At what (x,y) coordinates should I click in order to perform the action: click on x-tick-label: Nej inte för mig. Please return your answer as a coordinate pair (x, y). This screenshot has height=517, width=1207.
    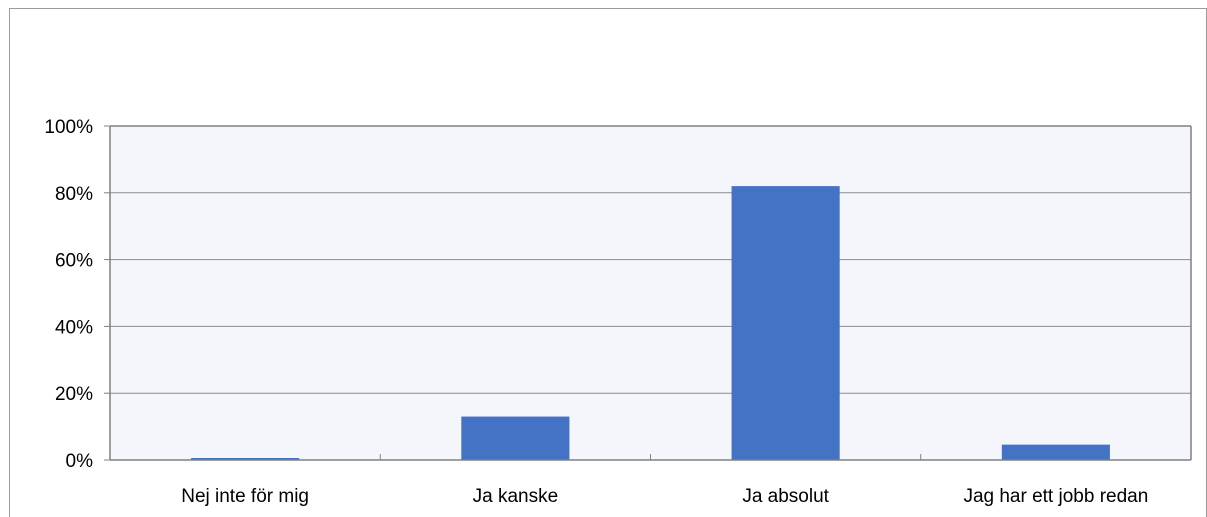
    Looking at the image, I should click on (245, 496).